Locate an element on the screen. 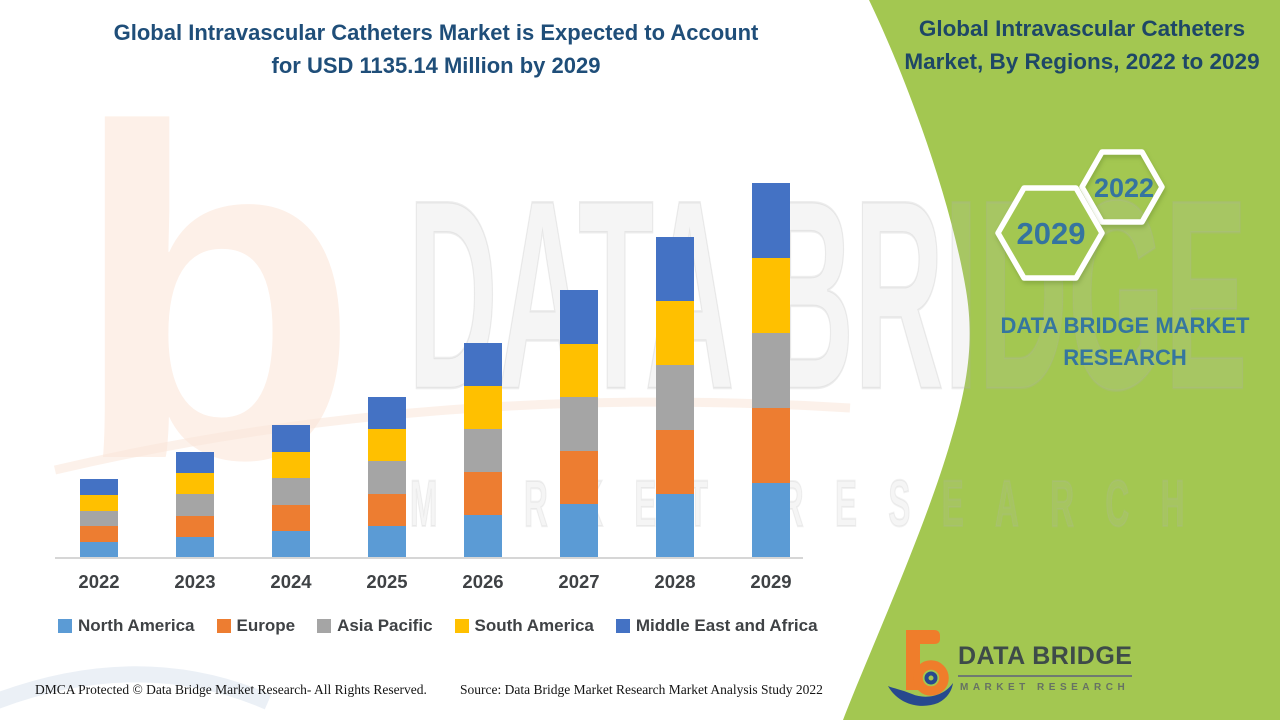  legend-label-north-america: North America is located at coordinates (136, 625).